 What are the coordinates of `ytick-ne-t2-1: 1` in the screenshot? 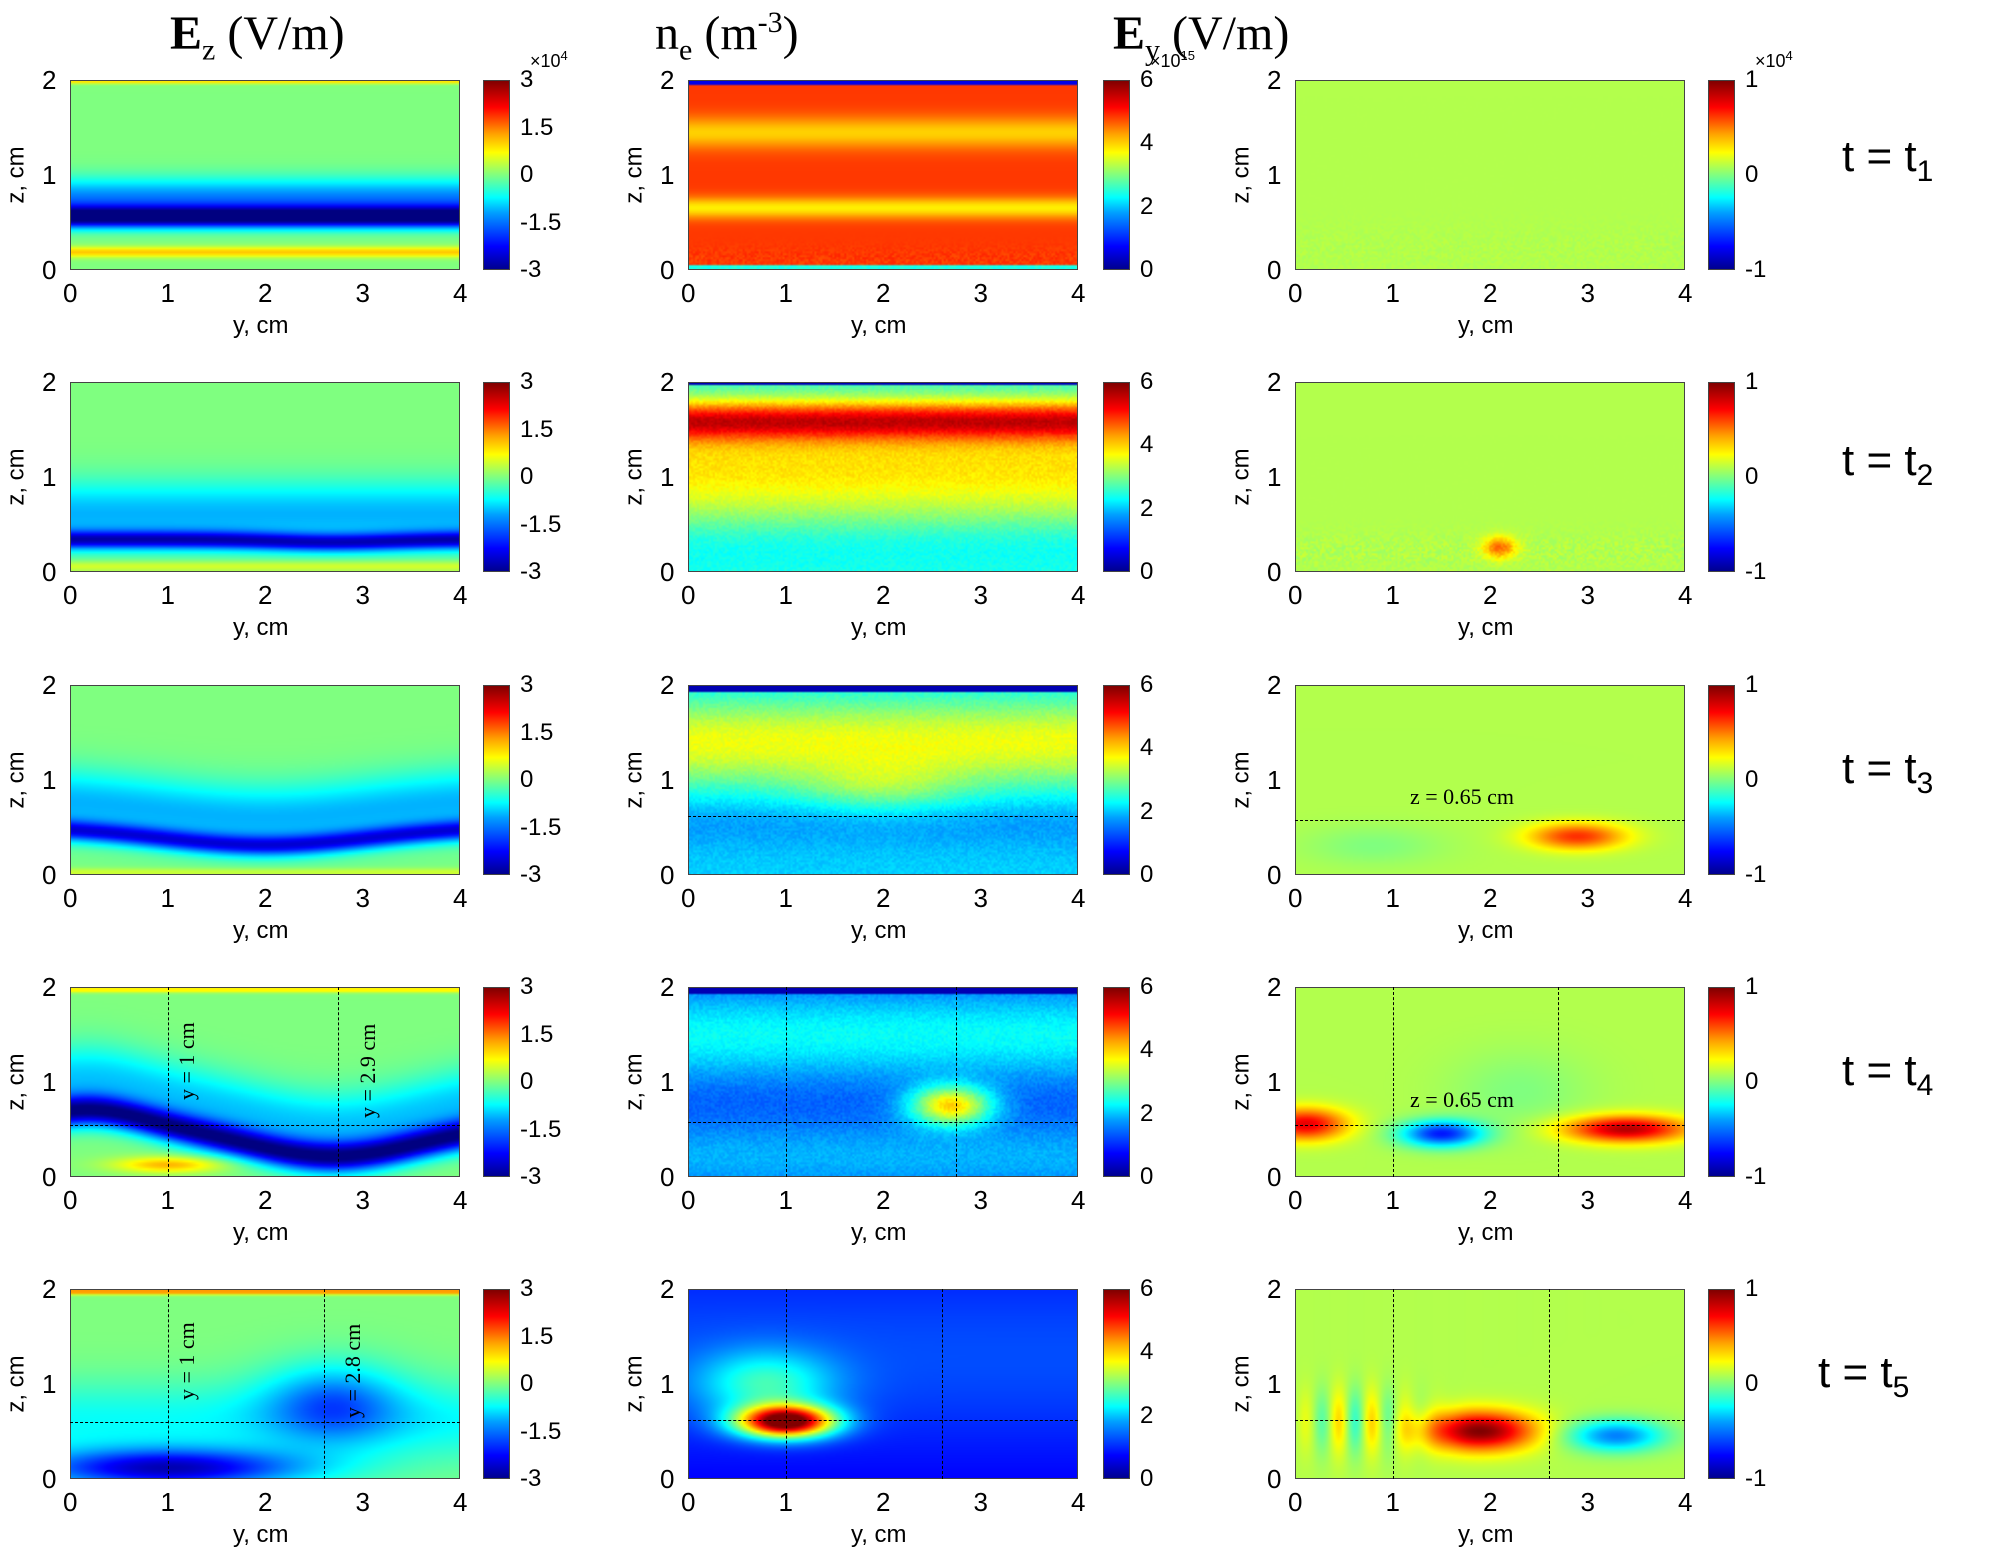 It's located at (667, 477).